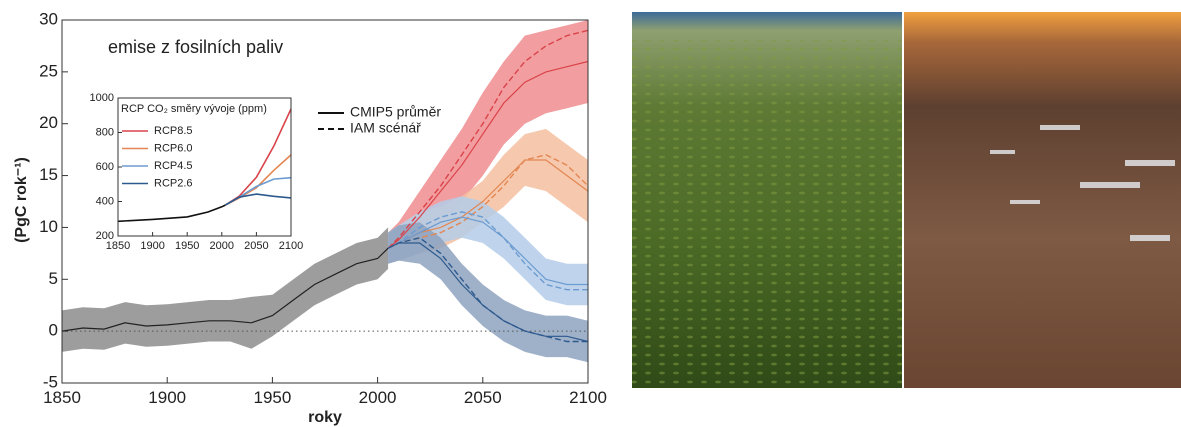  Describe the element at coordinates (105, 132) in the screenshot. I see `y-tick-label: 800` at that location.